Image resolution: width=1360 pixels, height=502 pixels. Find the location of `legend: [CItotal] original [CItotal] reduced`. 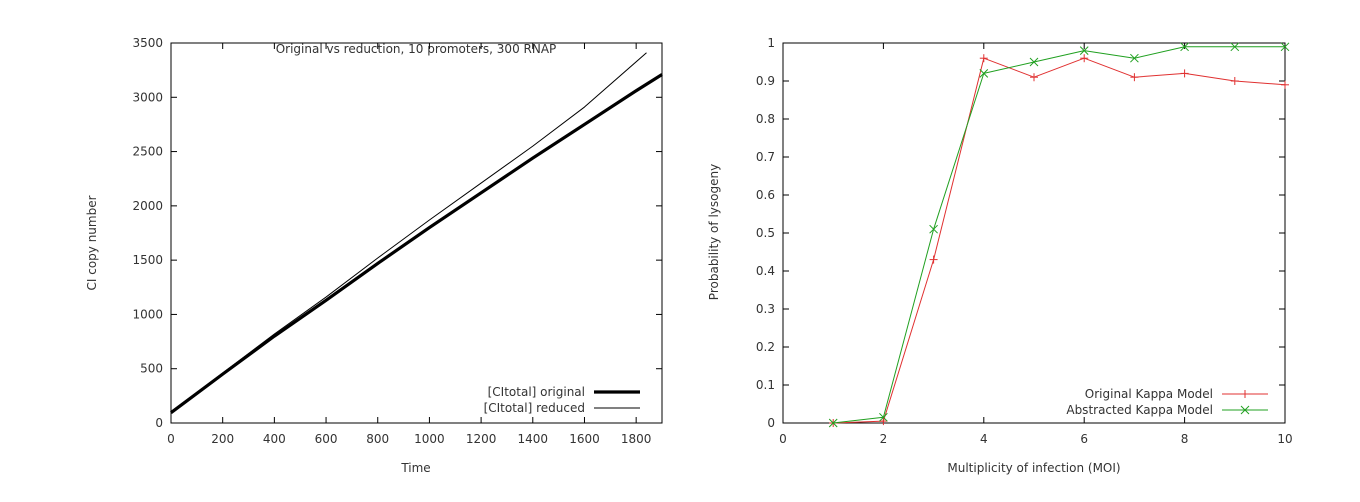

legend: [CItotal] original [CItotal] reduced is located at coordinates (562, 400).